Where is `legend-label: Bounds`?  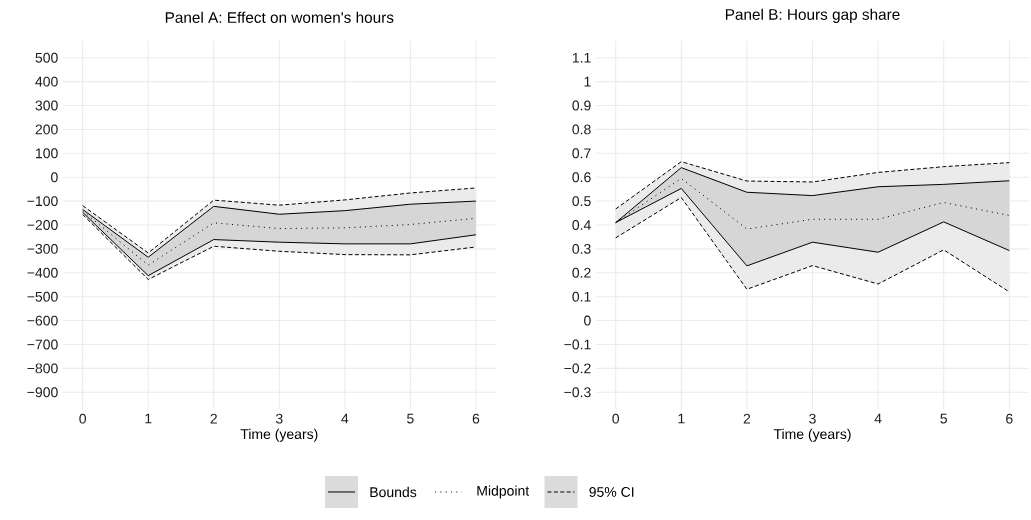
legend-label: Bounds is located at coordinates (393, 492).